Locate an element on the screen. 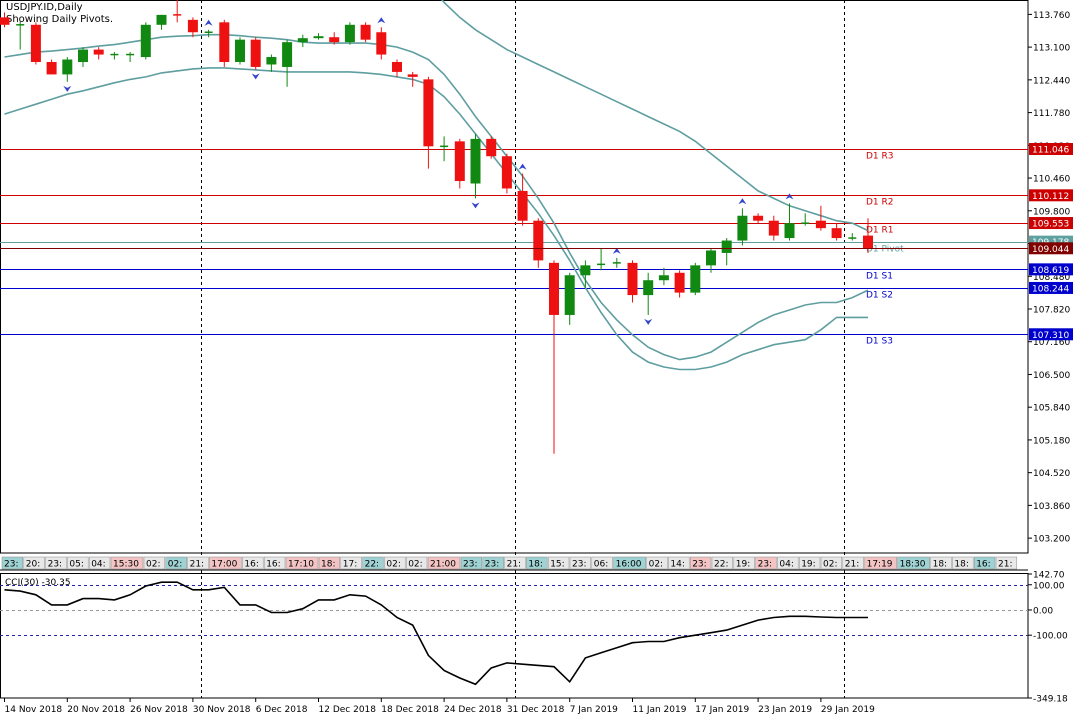 Image resolution: width=1080 pixels, height=720 pixels. x-tick-label-12: 23 Jan 2019 is located at coordinates (785, 710).